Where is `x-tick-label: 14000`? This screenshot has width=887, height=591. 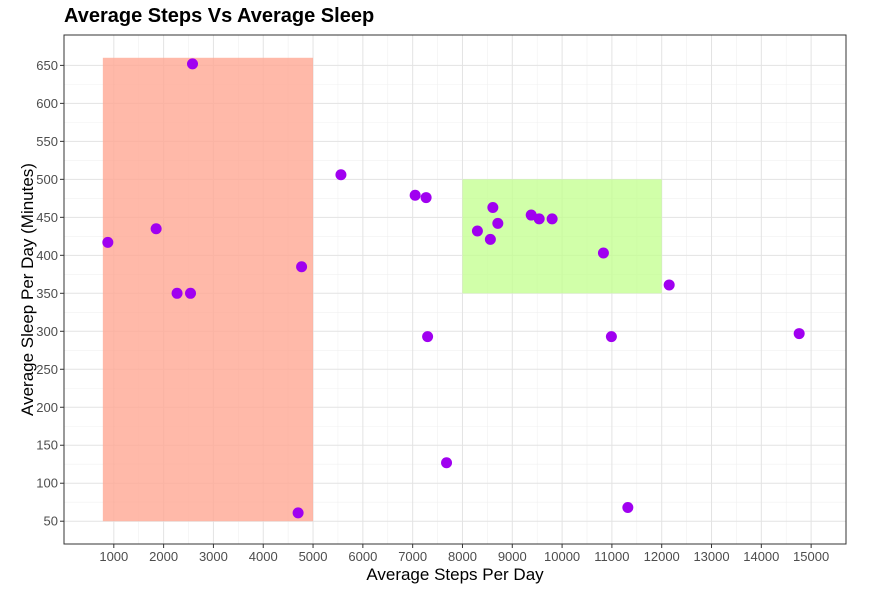 x-tick-label: 14000 is located at coordinates (761, 556).